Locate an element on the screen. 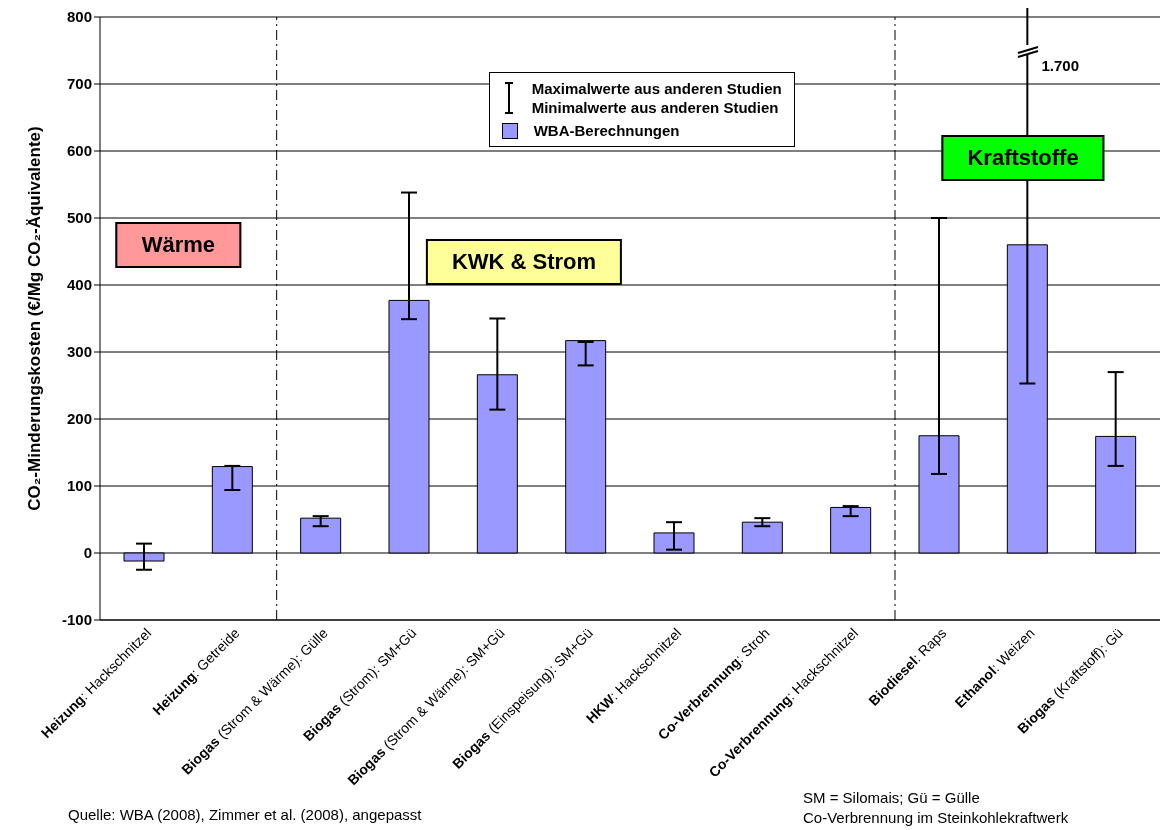  y-tick-label: 800 is located at coordinates (79, 17).